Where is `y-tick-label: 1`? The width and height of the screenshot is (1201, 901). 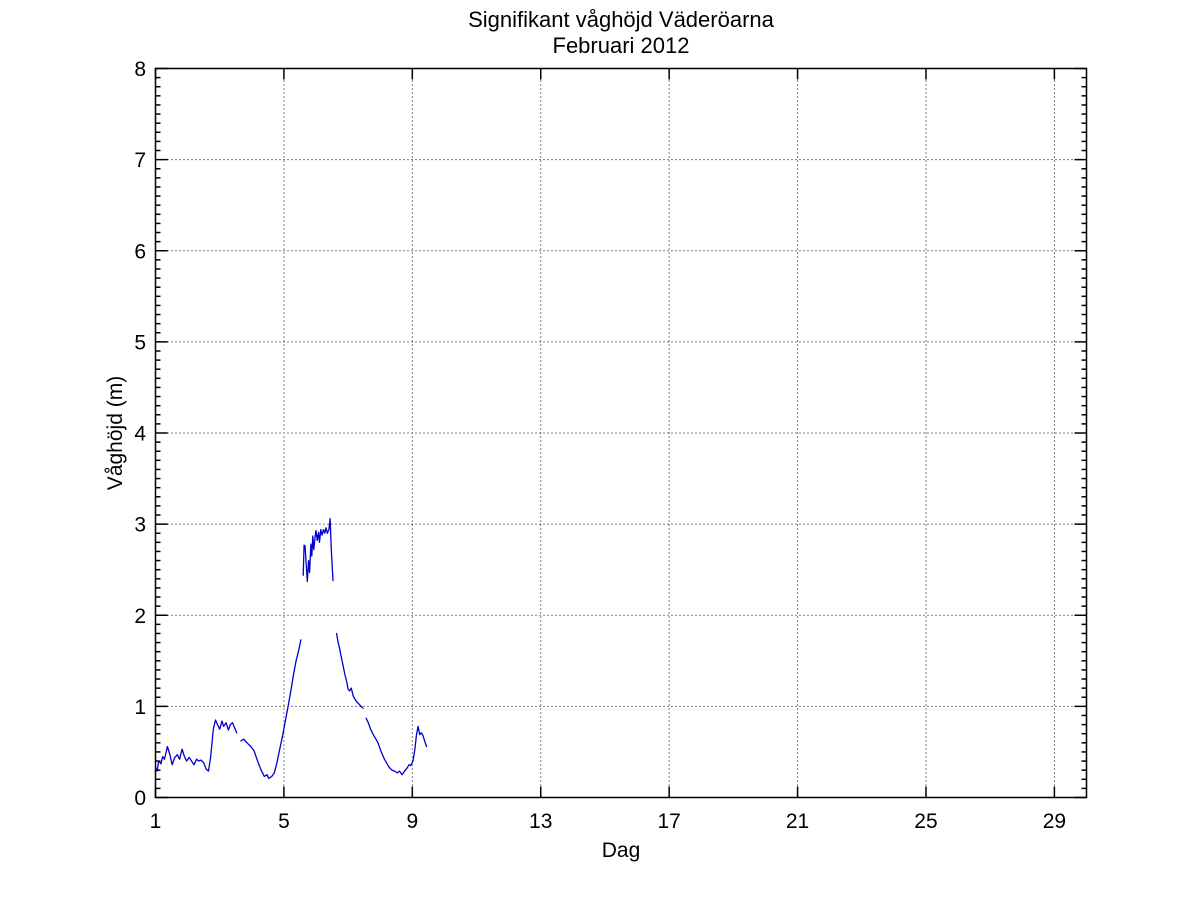 y-tick-label: 1 is located at coordinates (140, 707).